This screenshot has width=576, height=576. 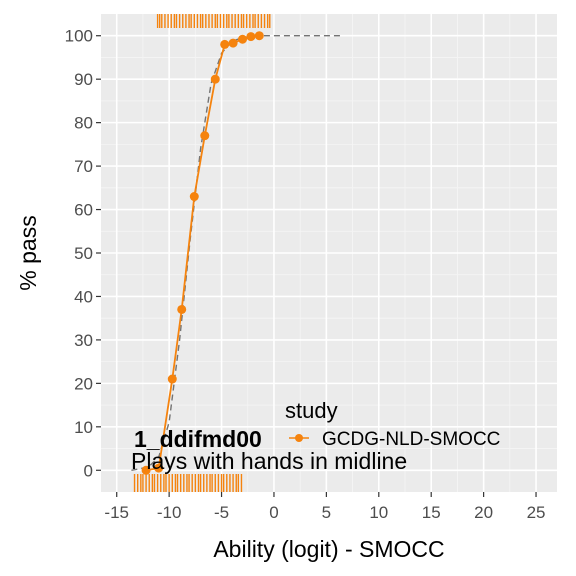 What do you see at coordinates (83, 123) in the screenshot?
I see `y-tick-label: 80` at bounding box center [83, 123].